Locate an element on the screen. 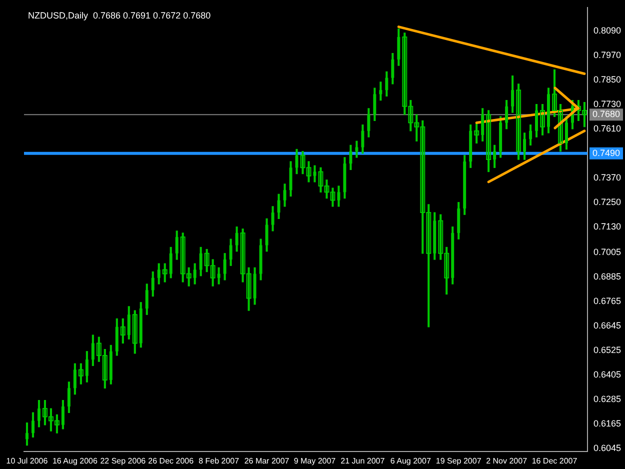 This screenshot has width=625, height=469. x-tick-label: 10 Jul 2006 is located at coordinates (27, 461).